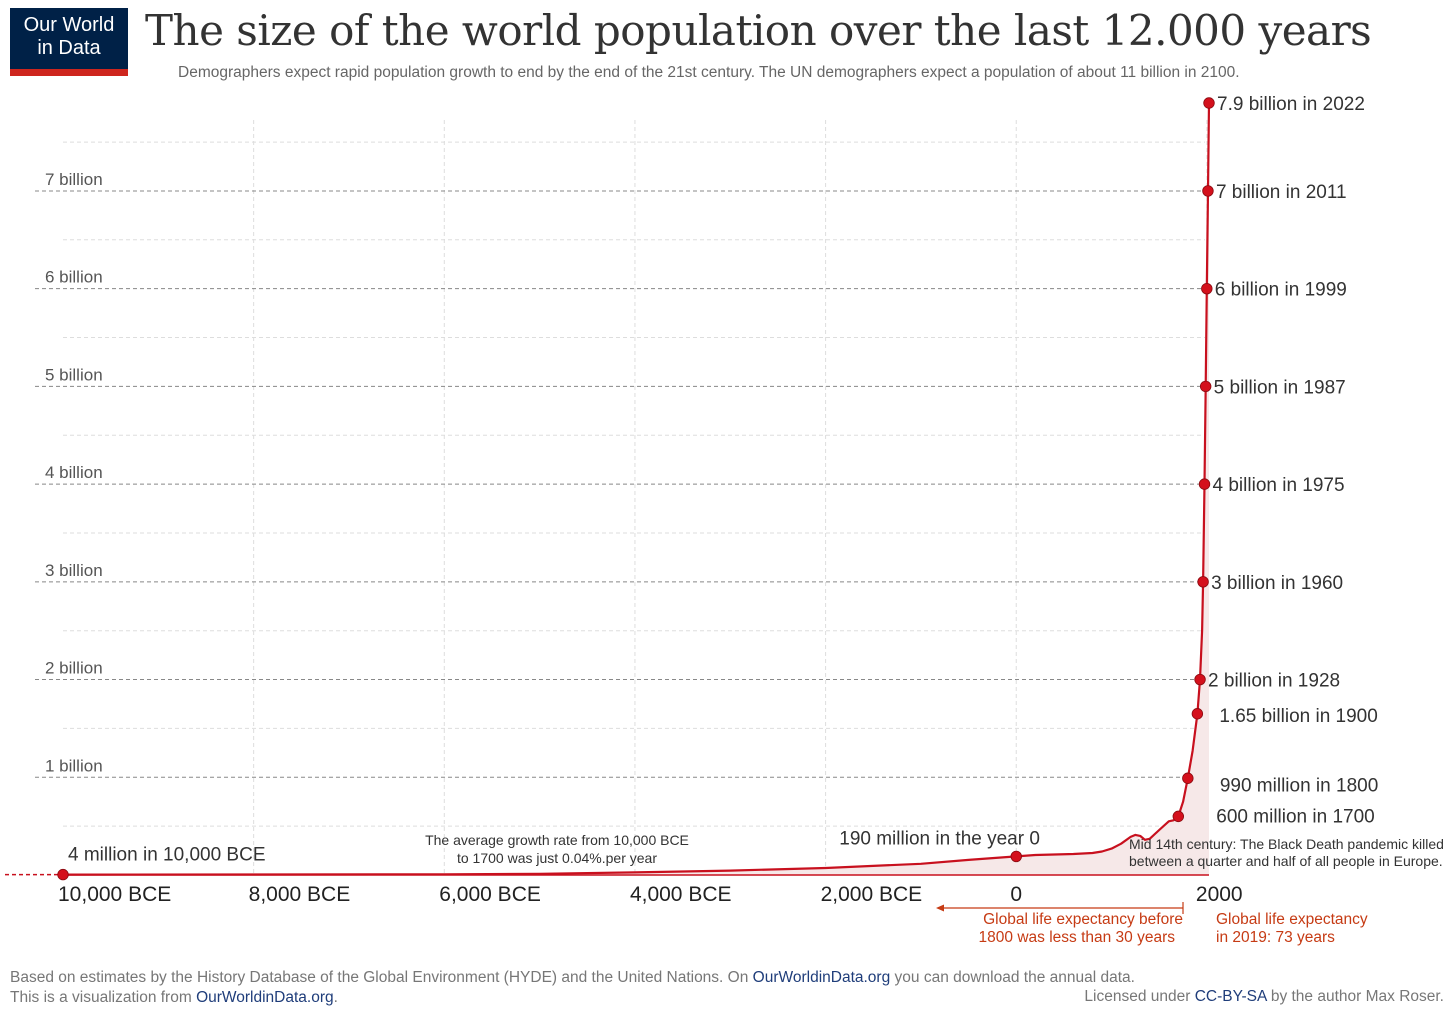  I want to click on y-tick-label: 2 billion, so click(74, 668).